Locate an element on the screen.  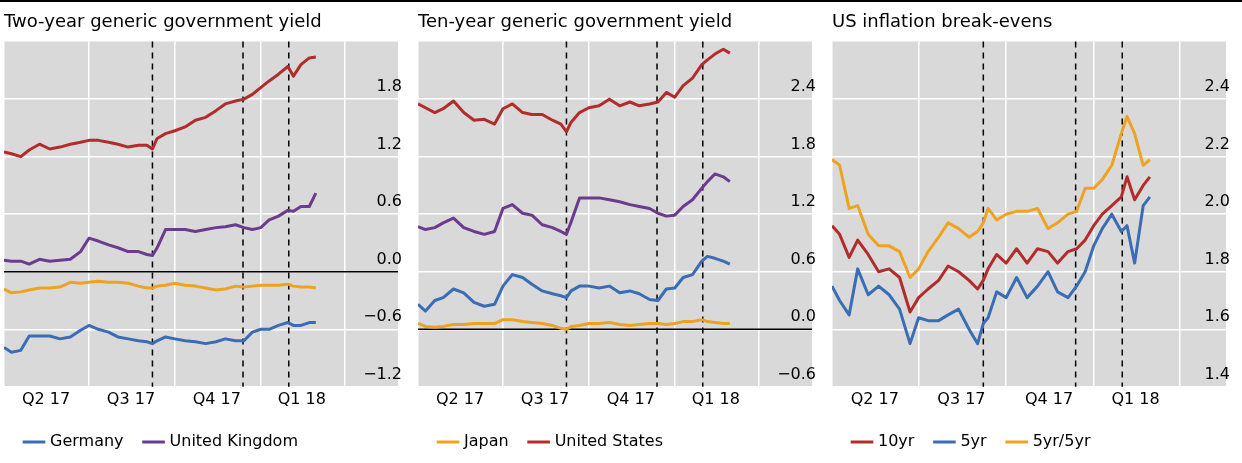
y-tick-label: −1.2 is located at coordinates (382, 373).